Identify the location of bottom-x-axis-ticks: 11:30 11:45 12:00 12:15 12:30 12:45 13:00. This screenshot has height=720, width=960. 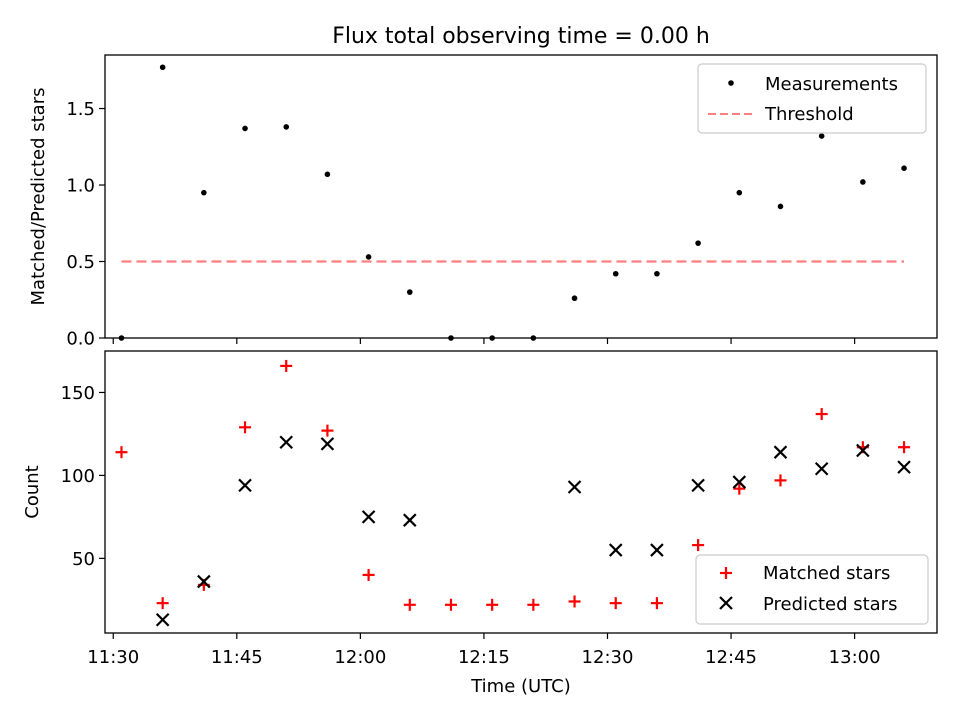
(484, 650).